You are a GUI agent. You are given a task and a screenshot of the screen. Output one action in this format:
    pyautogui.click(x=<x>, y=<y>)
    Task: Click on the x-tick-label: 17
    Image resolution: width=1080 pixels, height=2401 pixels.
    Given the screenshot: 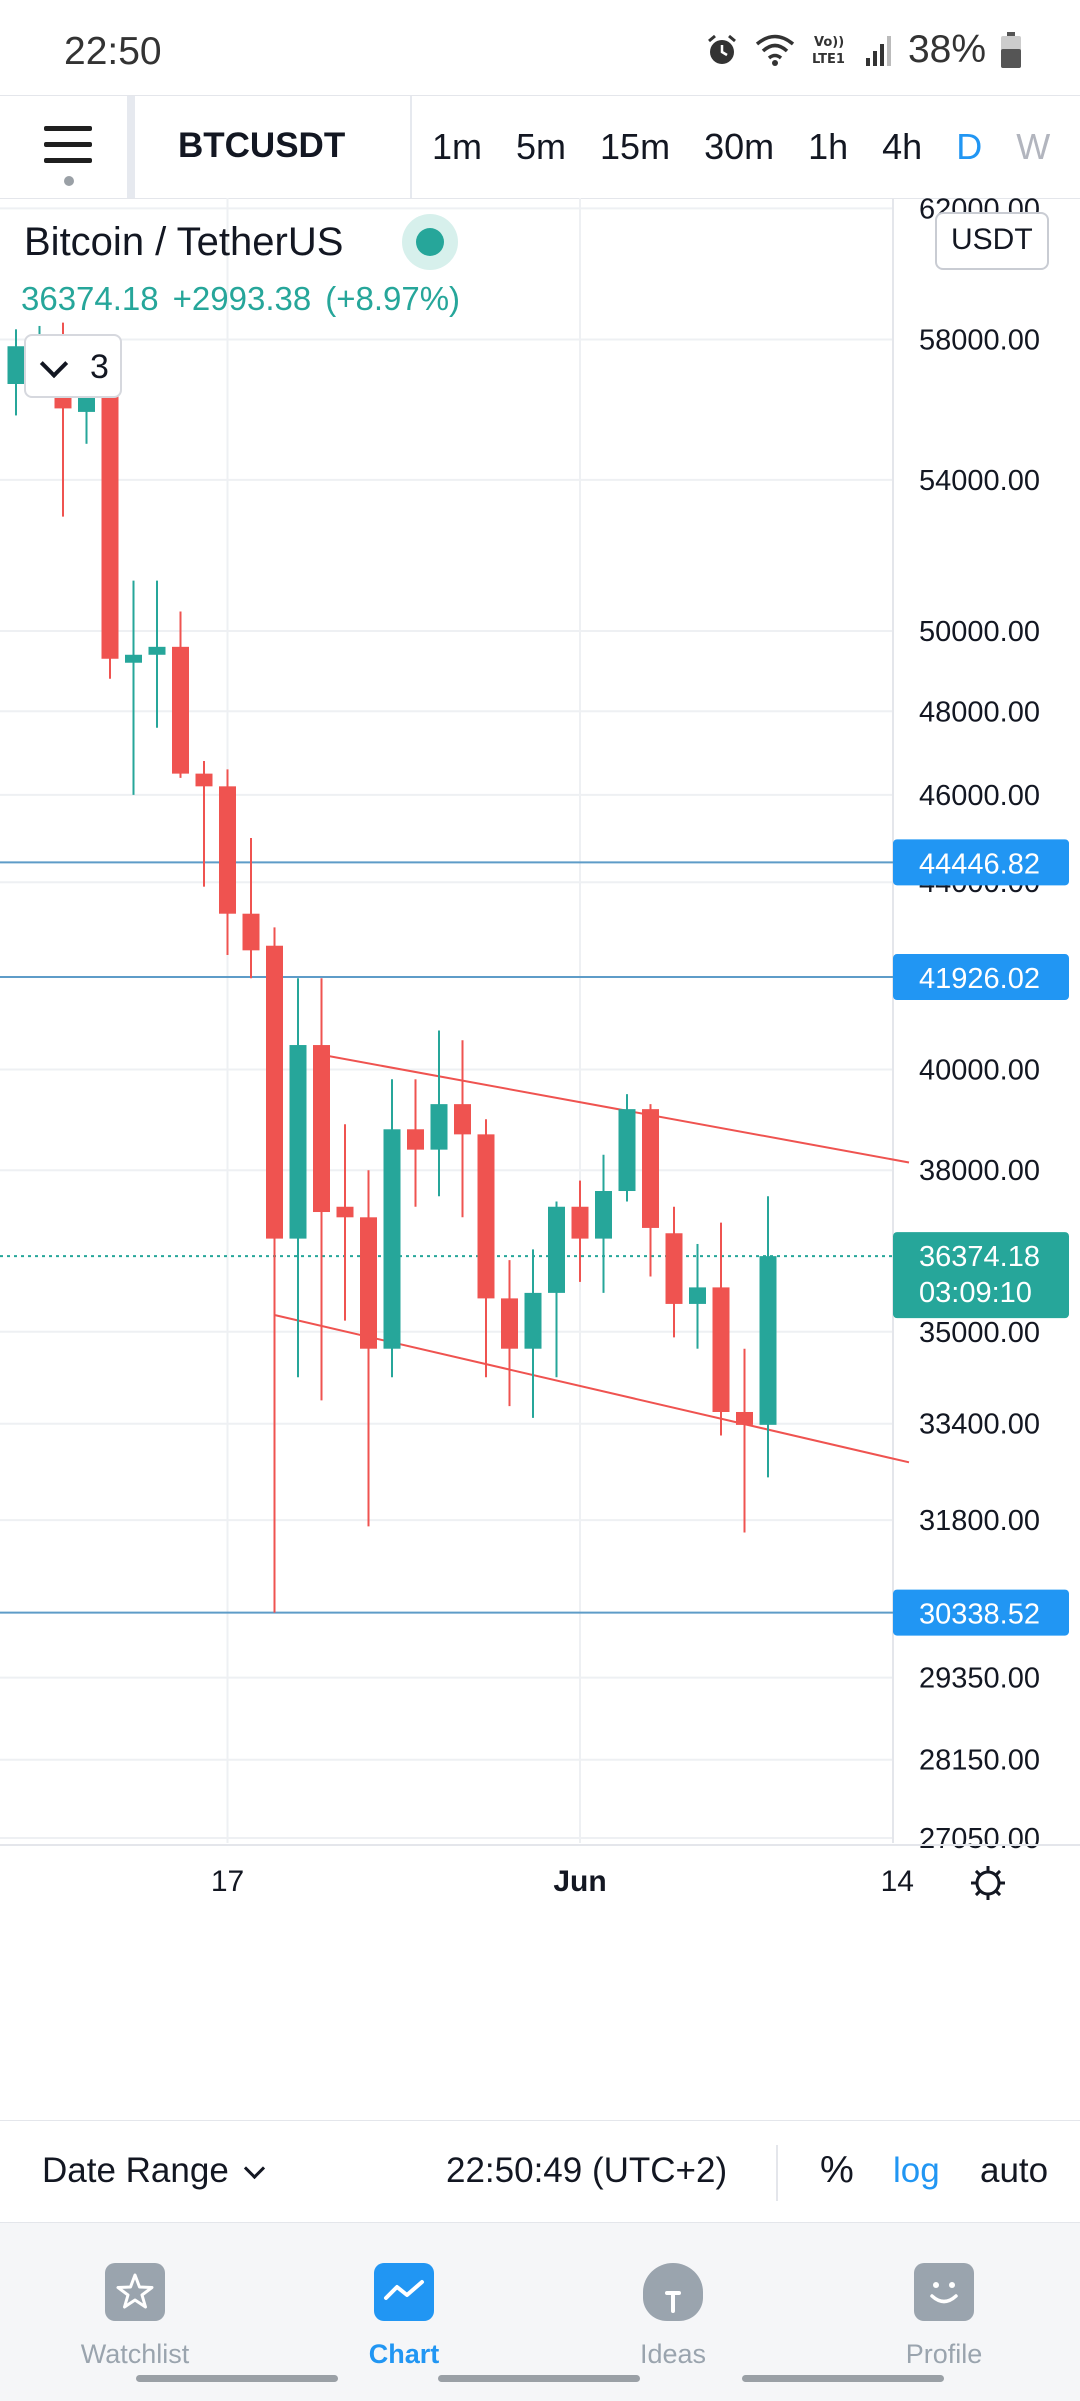 What is the action you would take?
    pyautogui.click(x=227, y=1881)
    